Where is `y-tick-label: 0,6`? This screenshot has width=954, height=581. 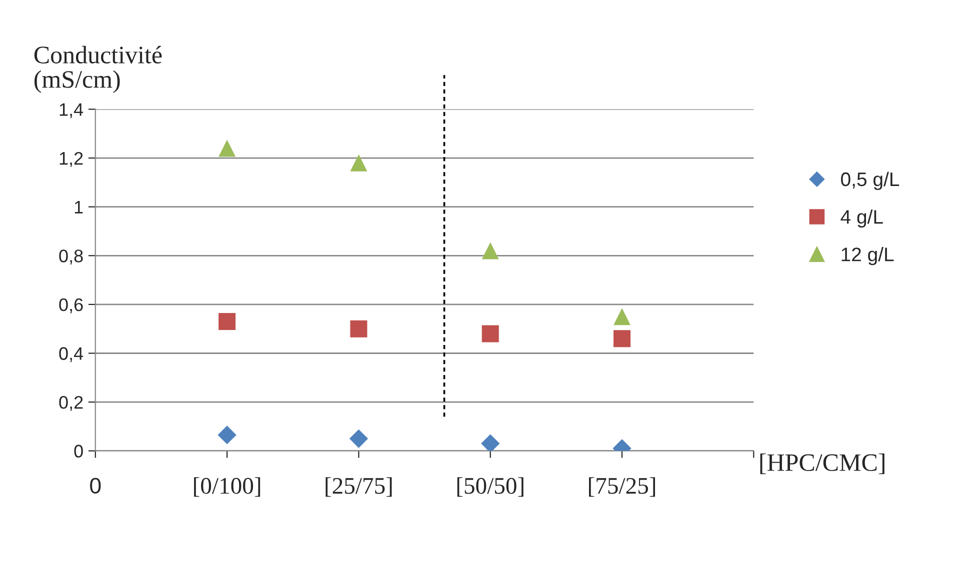 y-tick-label: 0,6 is located at coordinates (71, 306).